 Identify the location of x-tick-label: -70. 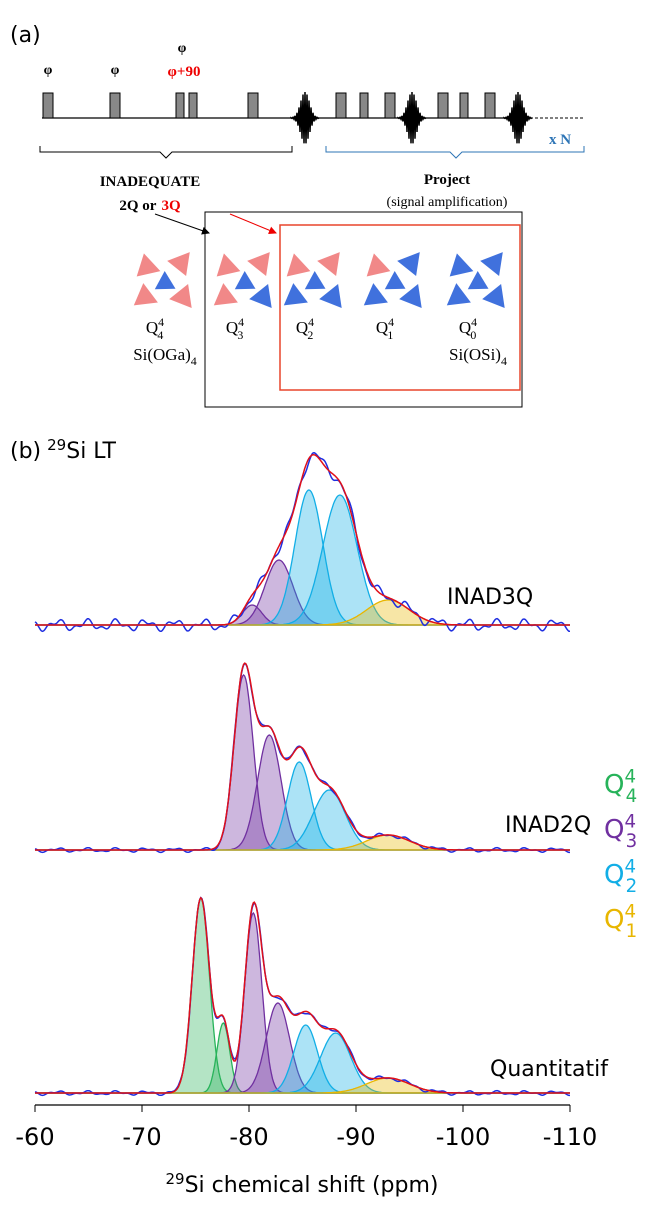
(141, 1137).